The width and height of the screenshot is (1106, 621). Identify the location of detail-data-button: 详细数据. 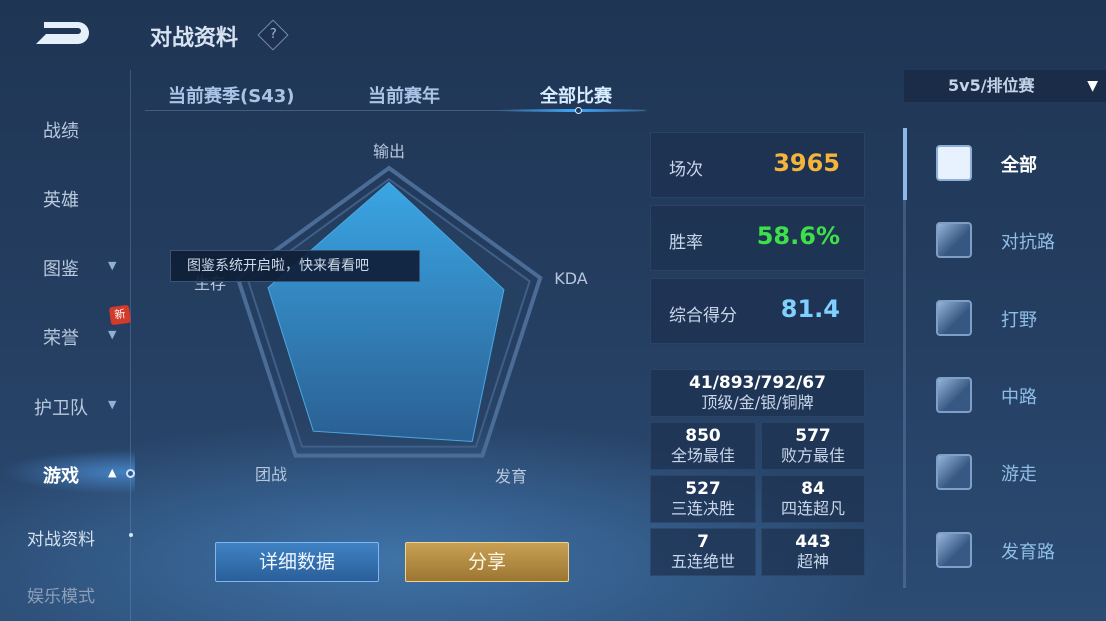
(297, 562).